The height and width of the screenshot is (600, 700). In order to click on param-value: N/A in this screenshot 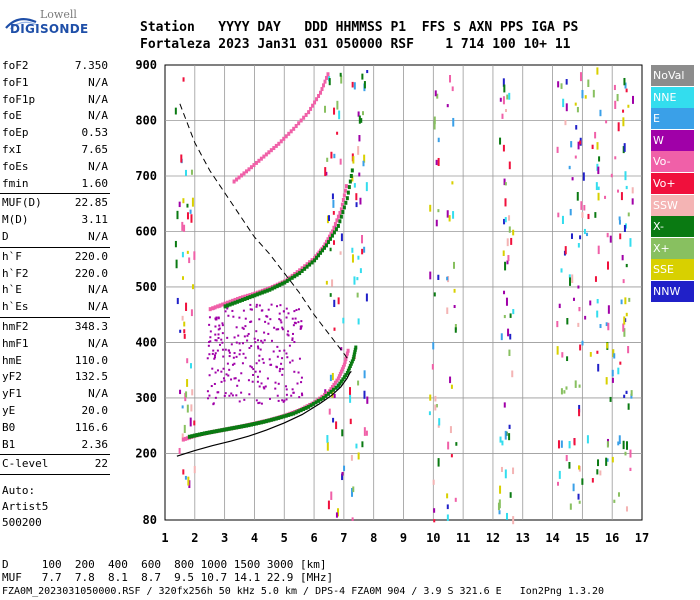, I will do `click(98, 343)`.